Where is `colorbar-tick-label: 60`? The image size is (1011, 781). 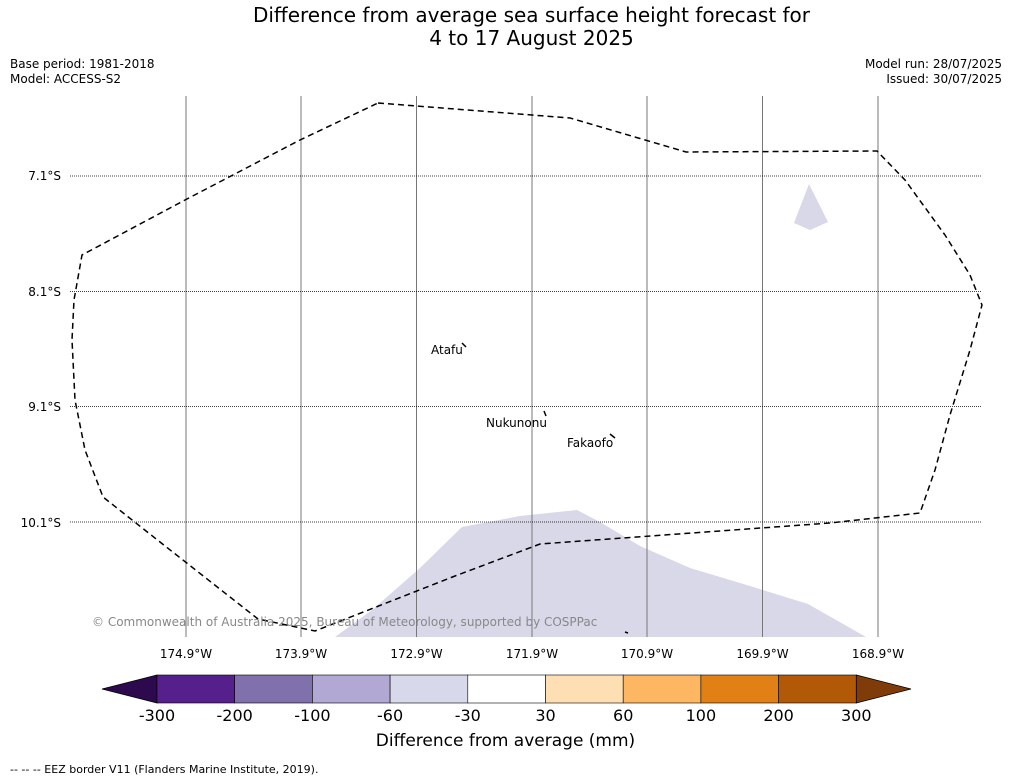 colorbar-tick-label: 60 is located at coordinates (623, 715).